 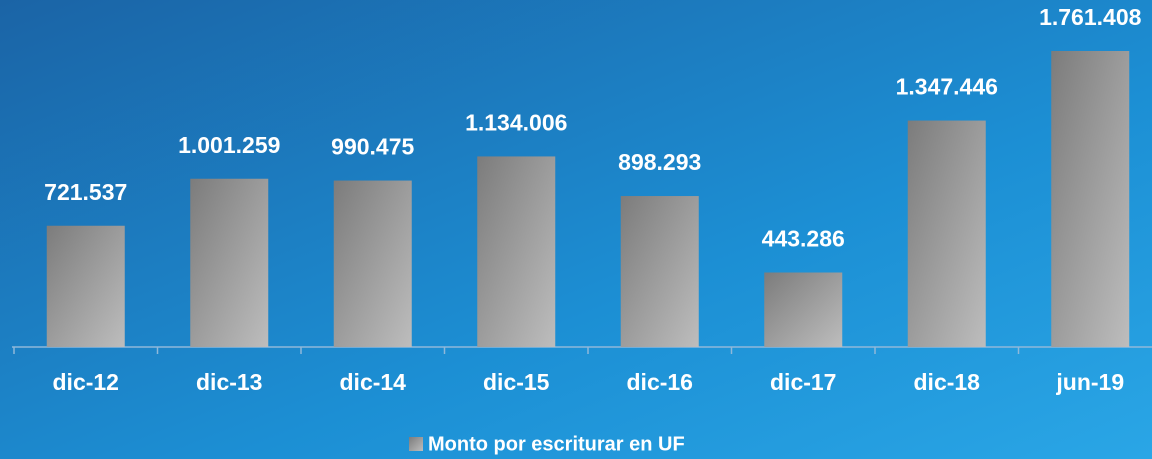 I want to click on data-label: 1.761.408, so click(x=1090, y=17).